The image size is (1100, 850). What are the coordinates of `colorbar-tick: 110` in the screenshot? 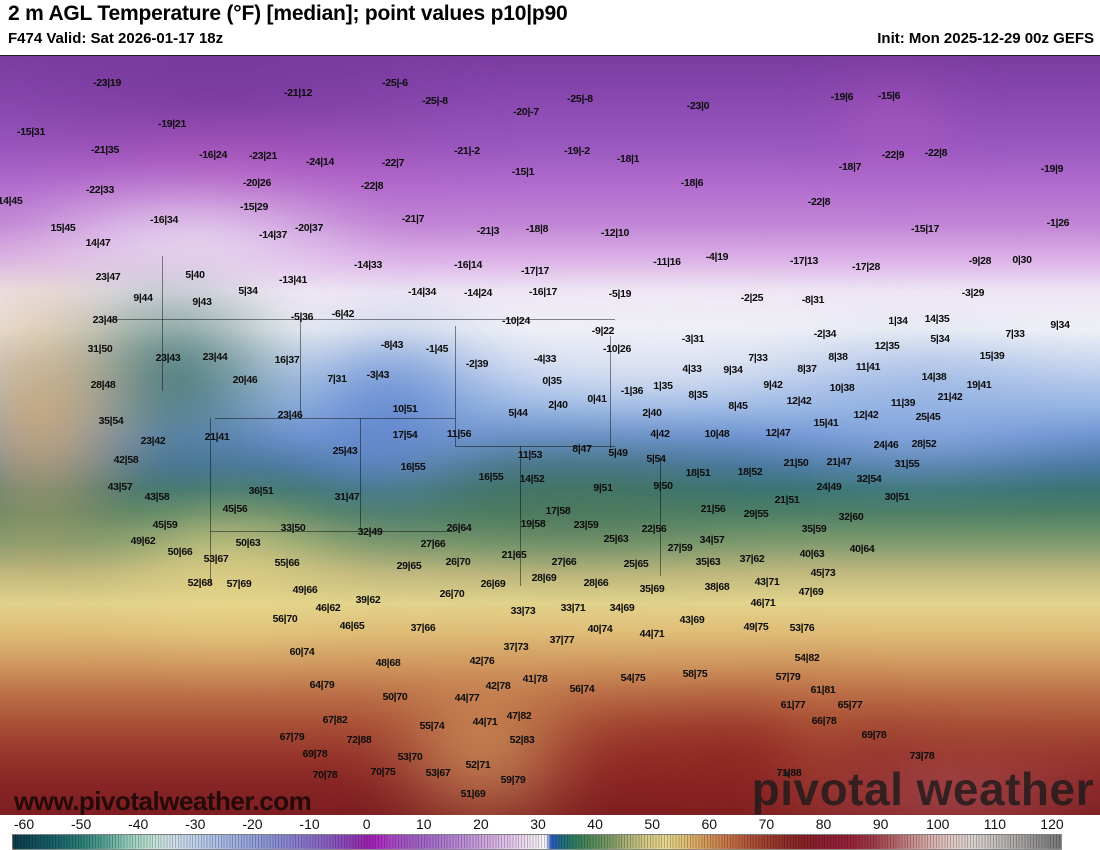 It's located at (995, 824).